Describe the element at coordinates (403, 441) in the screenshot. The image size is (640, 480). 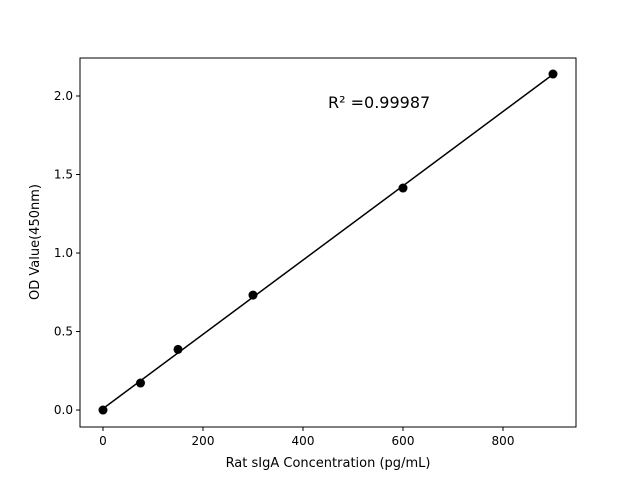
I see `x-tick-label: 600` at that location.